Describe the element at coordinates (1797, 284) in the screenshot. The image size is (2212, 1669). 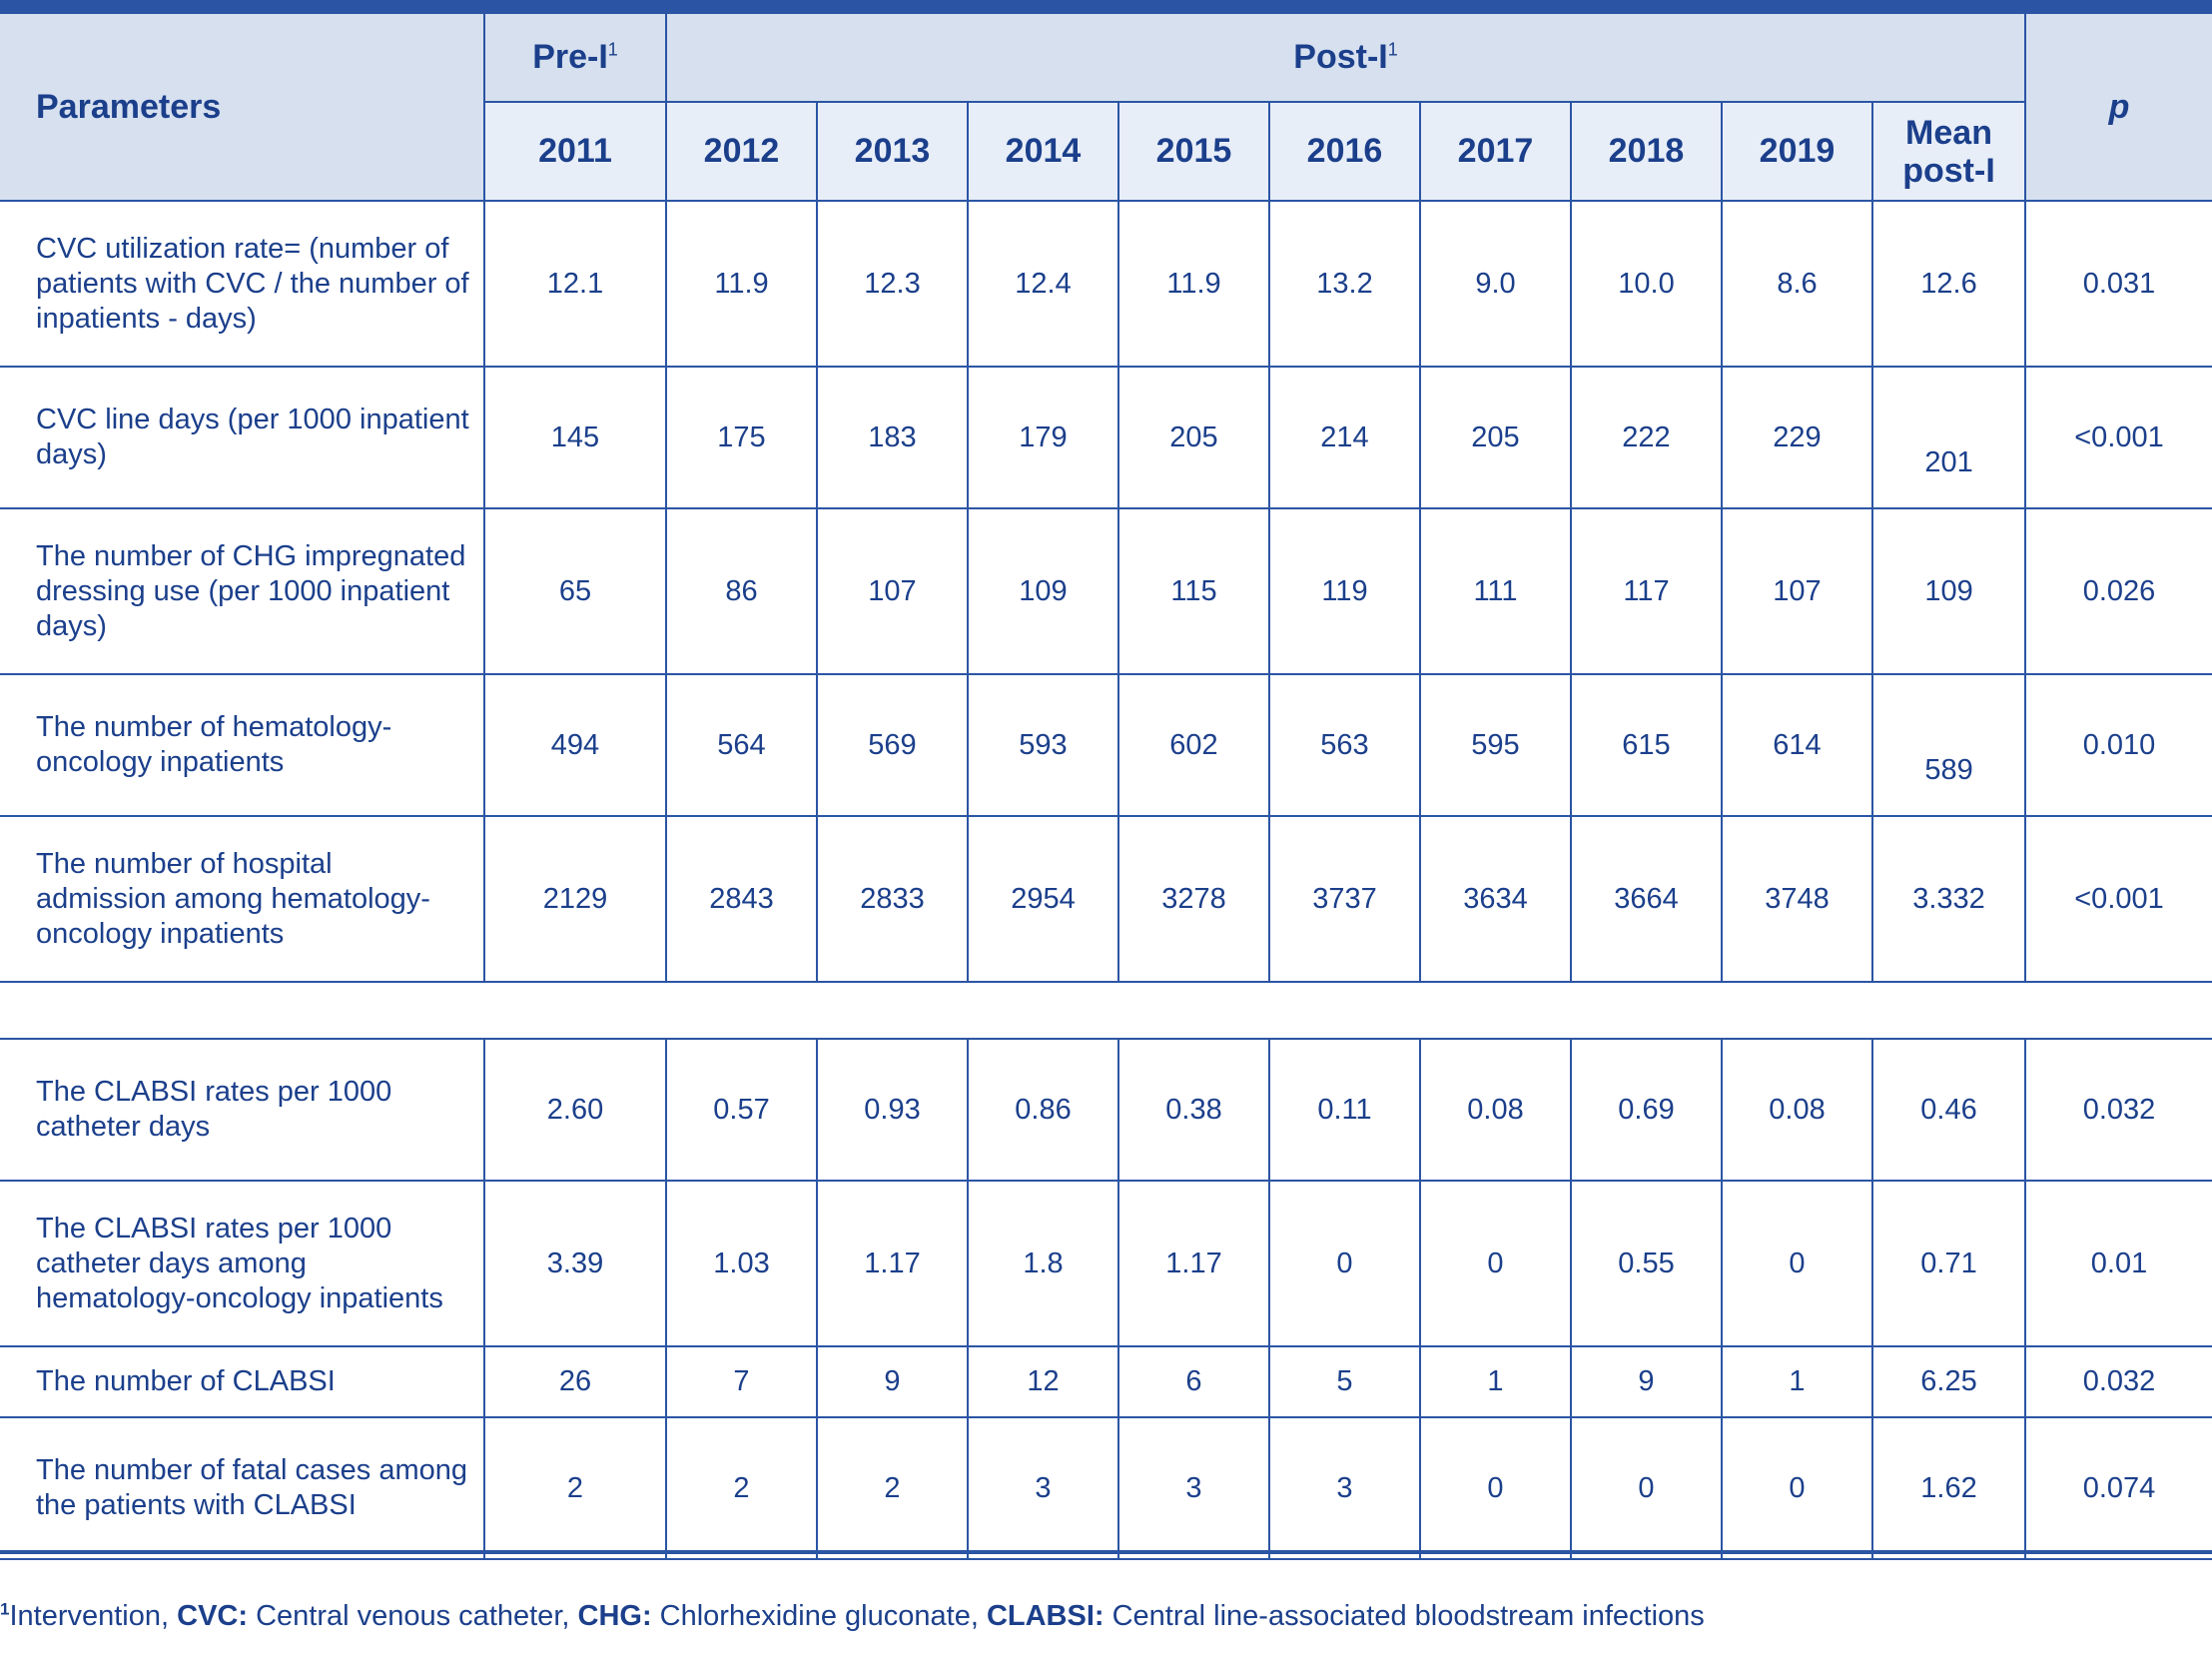
I see `table-cell: 8.6` at that location.